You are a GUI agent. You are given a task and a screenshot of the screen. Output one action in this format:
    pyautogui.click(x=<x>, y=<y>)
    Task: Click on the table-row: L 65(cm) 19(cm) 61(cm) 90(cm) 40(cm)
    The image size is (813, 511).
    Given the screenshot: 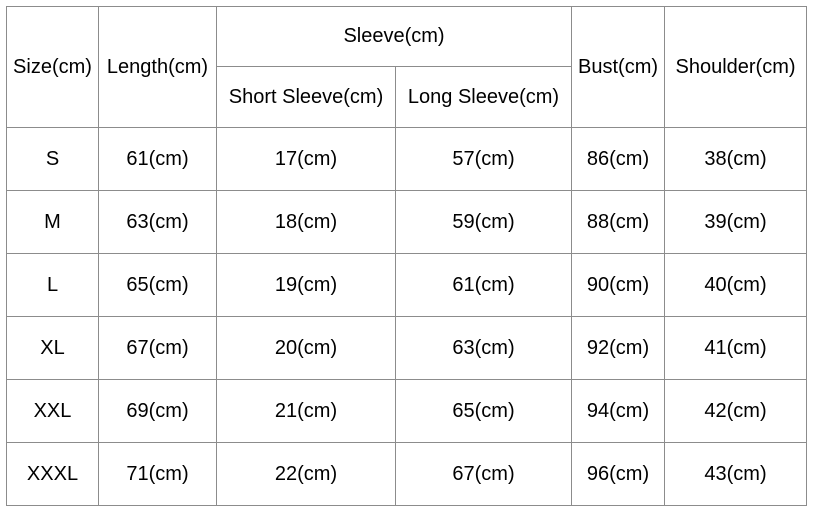 What is the action you would take?
    pyautogui.click(x=407, y=285)
    